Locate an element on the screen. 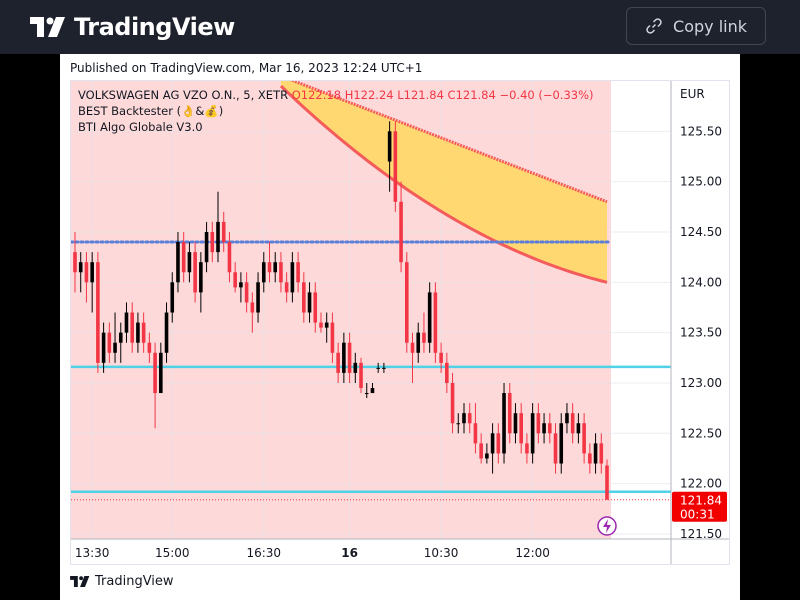  time-tick-label: 13:30 is located at coordinates (92, 553).